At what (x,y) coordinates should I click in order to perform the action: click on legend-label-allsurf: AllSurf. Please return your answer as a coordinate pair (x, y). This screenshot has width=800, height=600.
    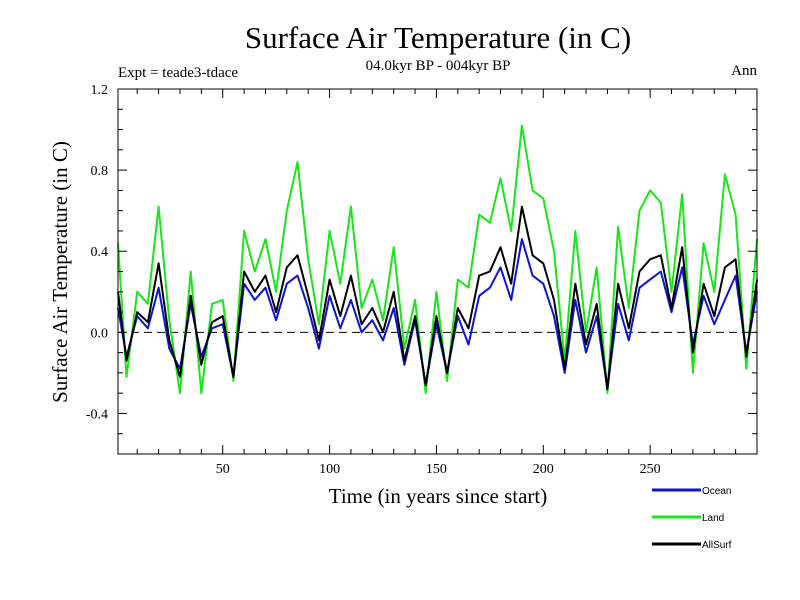
    Looking at the image, I should click on (717, 545).